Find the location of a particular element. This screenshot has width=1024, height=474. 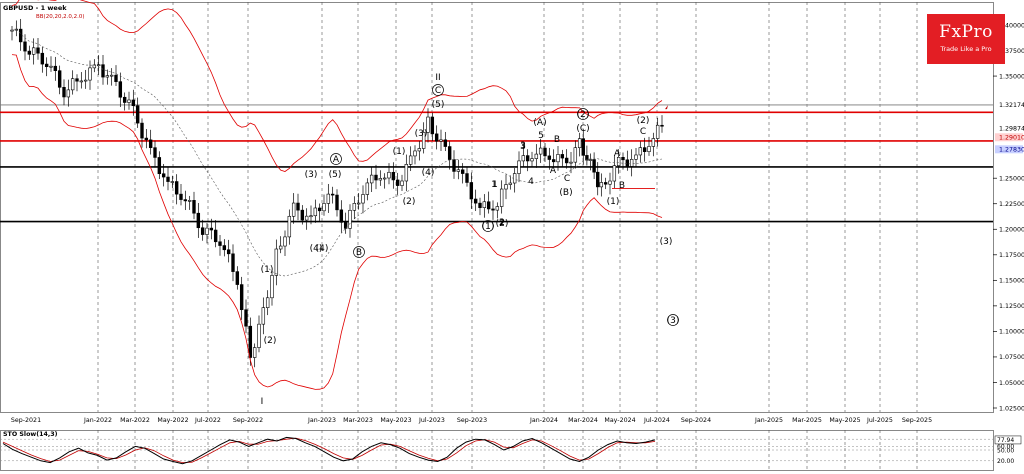

wave-label: 5 is located at coordinates (541, 136).